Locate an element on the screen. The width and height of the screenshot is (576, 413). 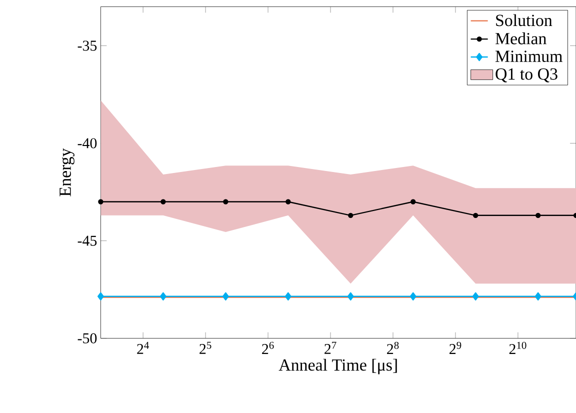
y-axis-title: Energy is located at coordinates (67, 172).